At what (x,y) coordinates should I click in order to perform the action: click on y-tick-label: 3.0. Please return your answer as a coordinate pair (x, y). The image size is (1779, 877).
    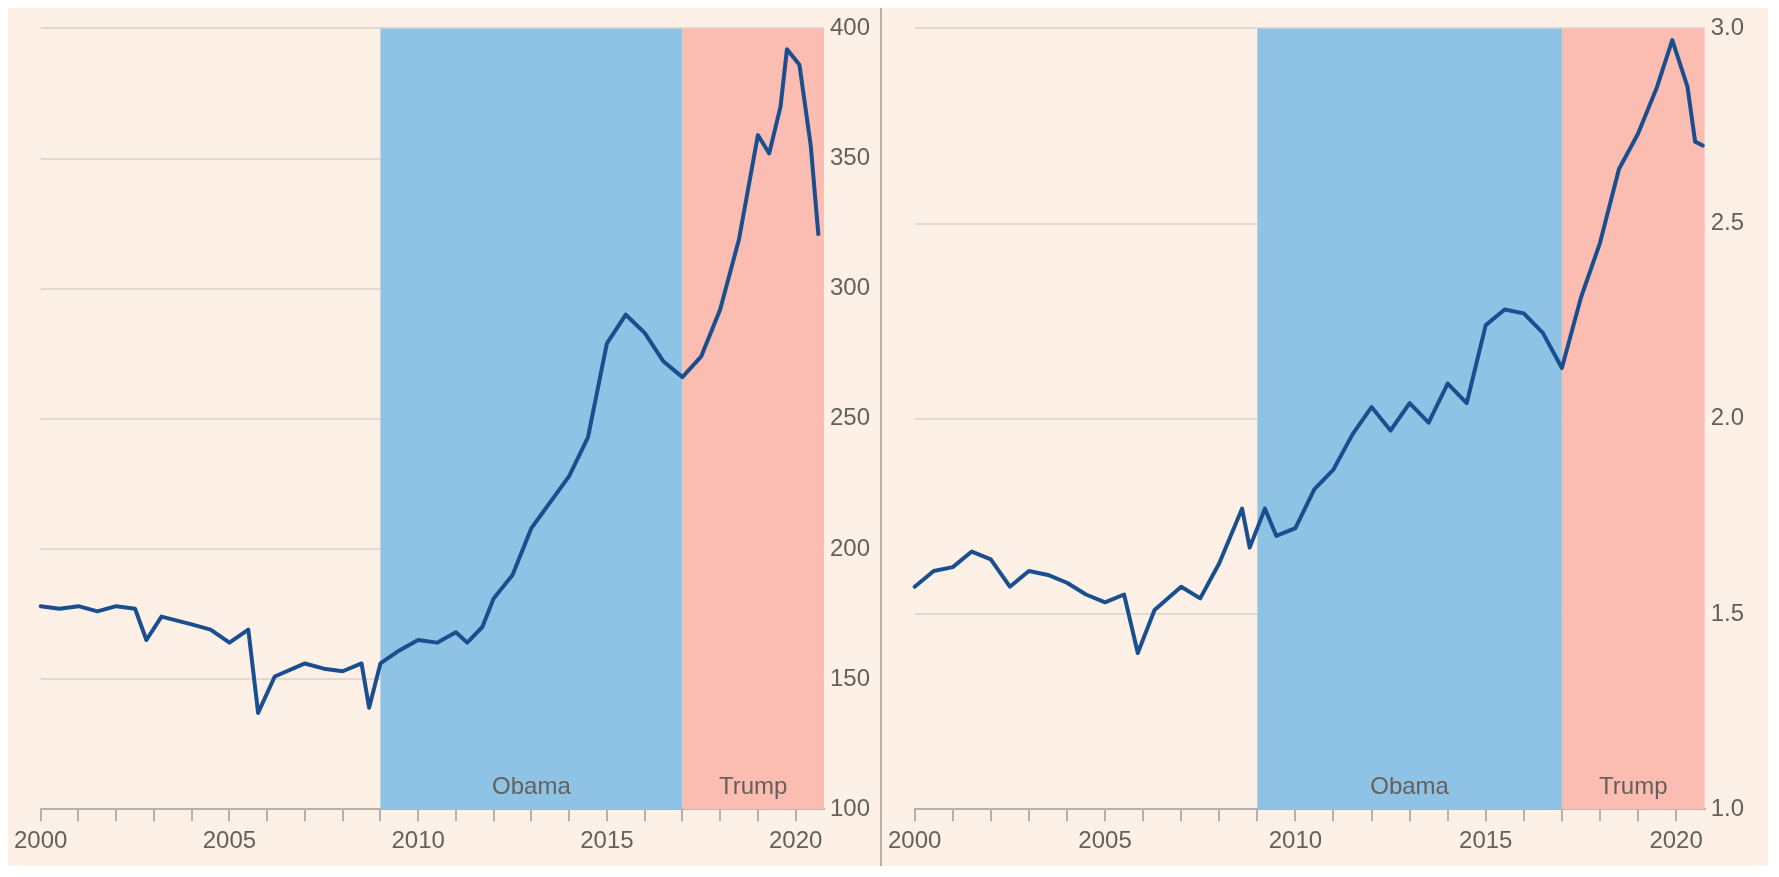
    Looking at the image, I should click on (1727, 27).